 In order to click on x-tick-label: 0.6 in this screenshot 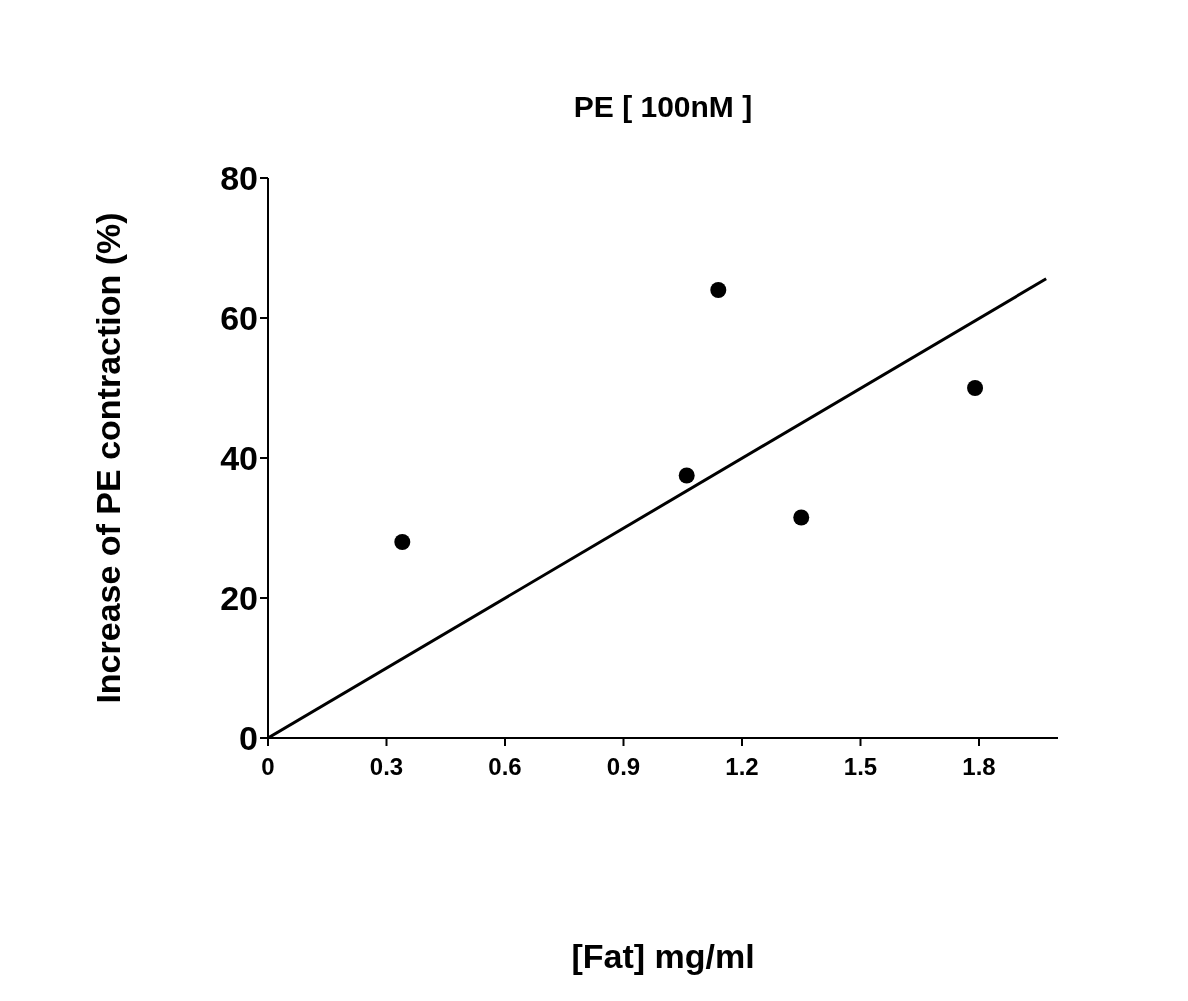, I will do `click(505, 767)`.